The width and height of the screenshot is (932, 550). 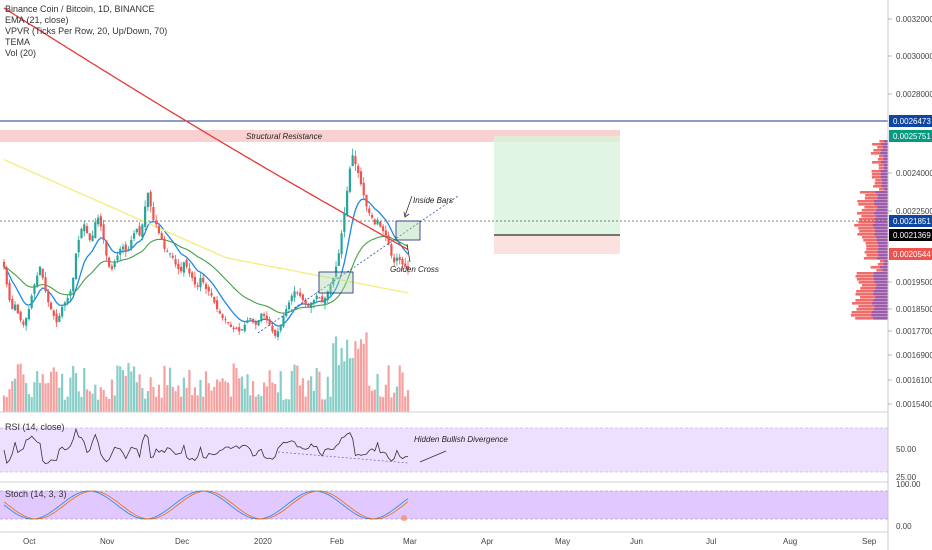 I want to click on legend-vpvr: VPVR (Ticks Per Row, 20, Up/Down, 70), so click(x=86, y=31).